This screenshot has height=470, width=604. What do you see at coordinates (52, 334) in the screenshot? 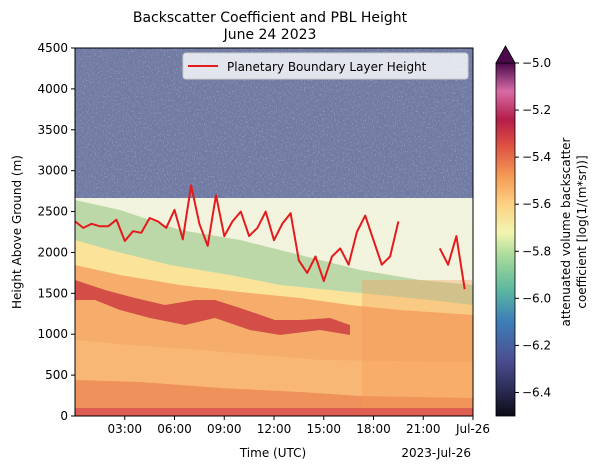
I see `y-tick-label: 1000` at bounding box center [52, 334].